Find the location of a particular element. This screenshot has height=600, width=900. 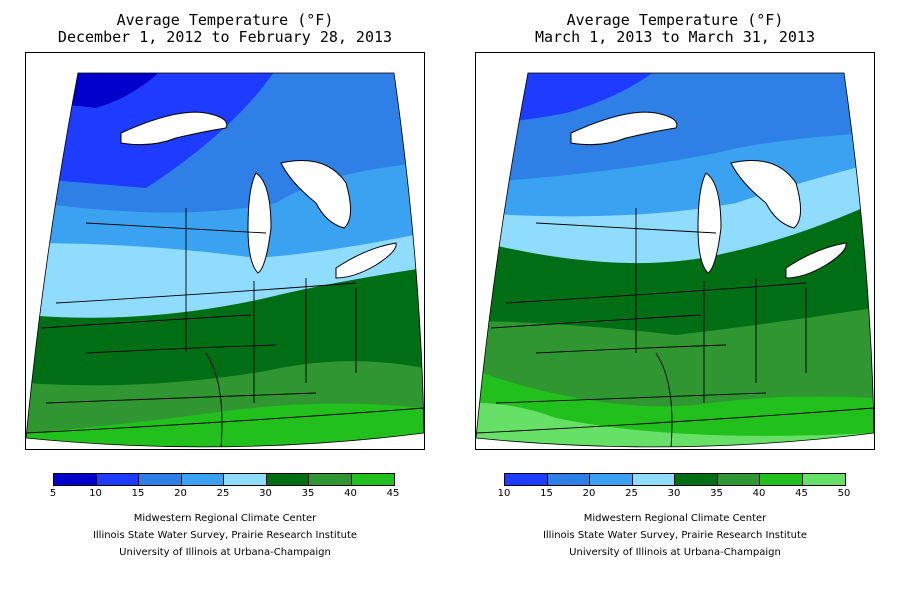

legend-ticks: 10 15 20 25 30 35 40 45 50 is located at coordinates (674, 493).